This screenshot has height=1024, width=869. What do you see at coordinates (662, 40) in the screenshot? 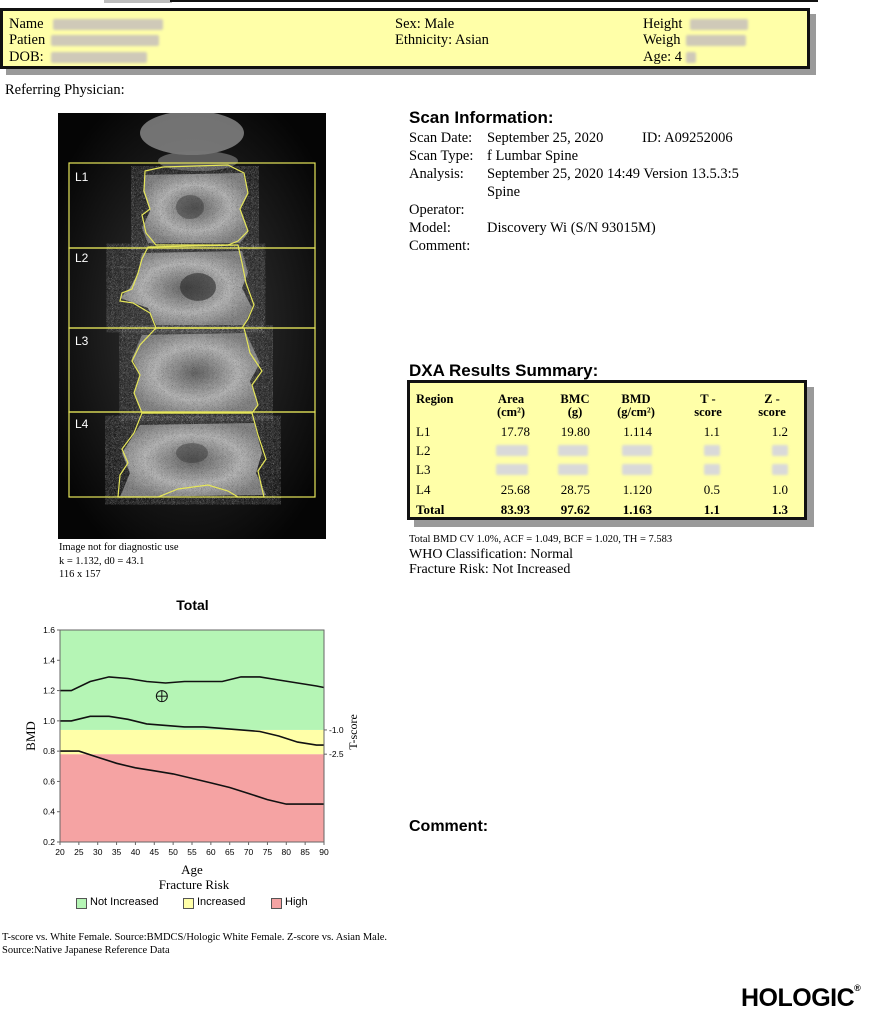
I see `weight-label: Weigh` at bounding box center [662, 40].